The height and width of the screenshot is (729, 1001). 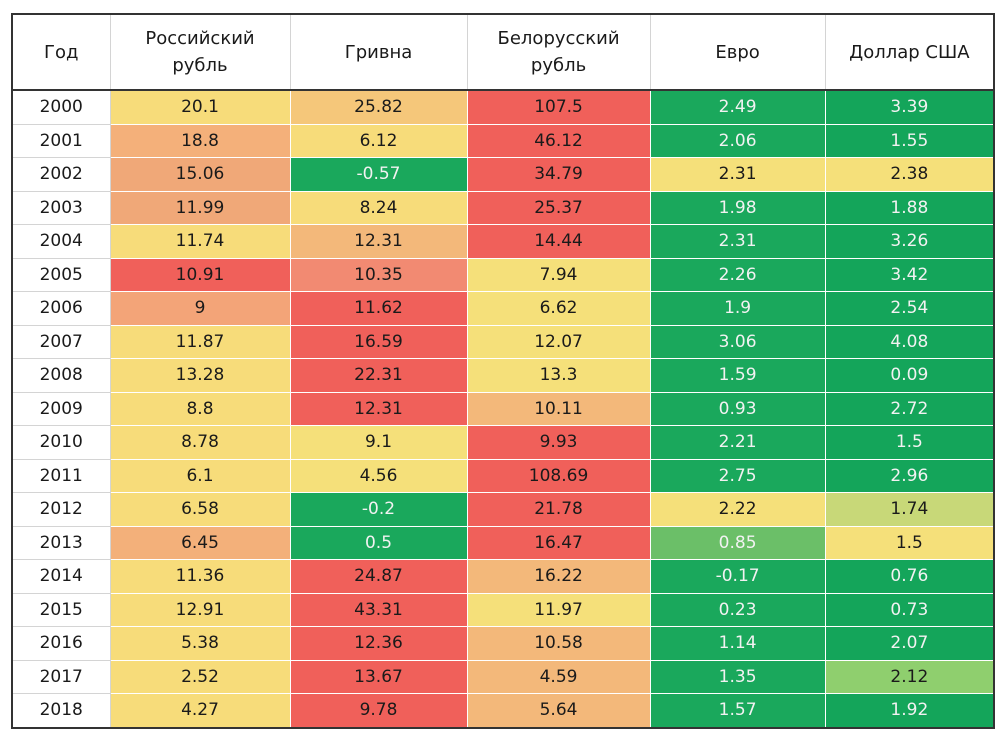 What do you see at coordinates (910, 274) in the screenshot?
I see `value-cell: 3.42` at bounding box center [910, 274].